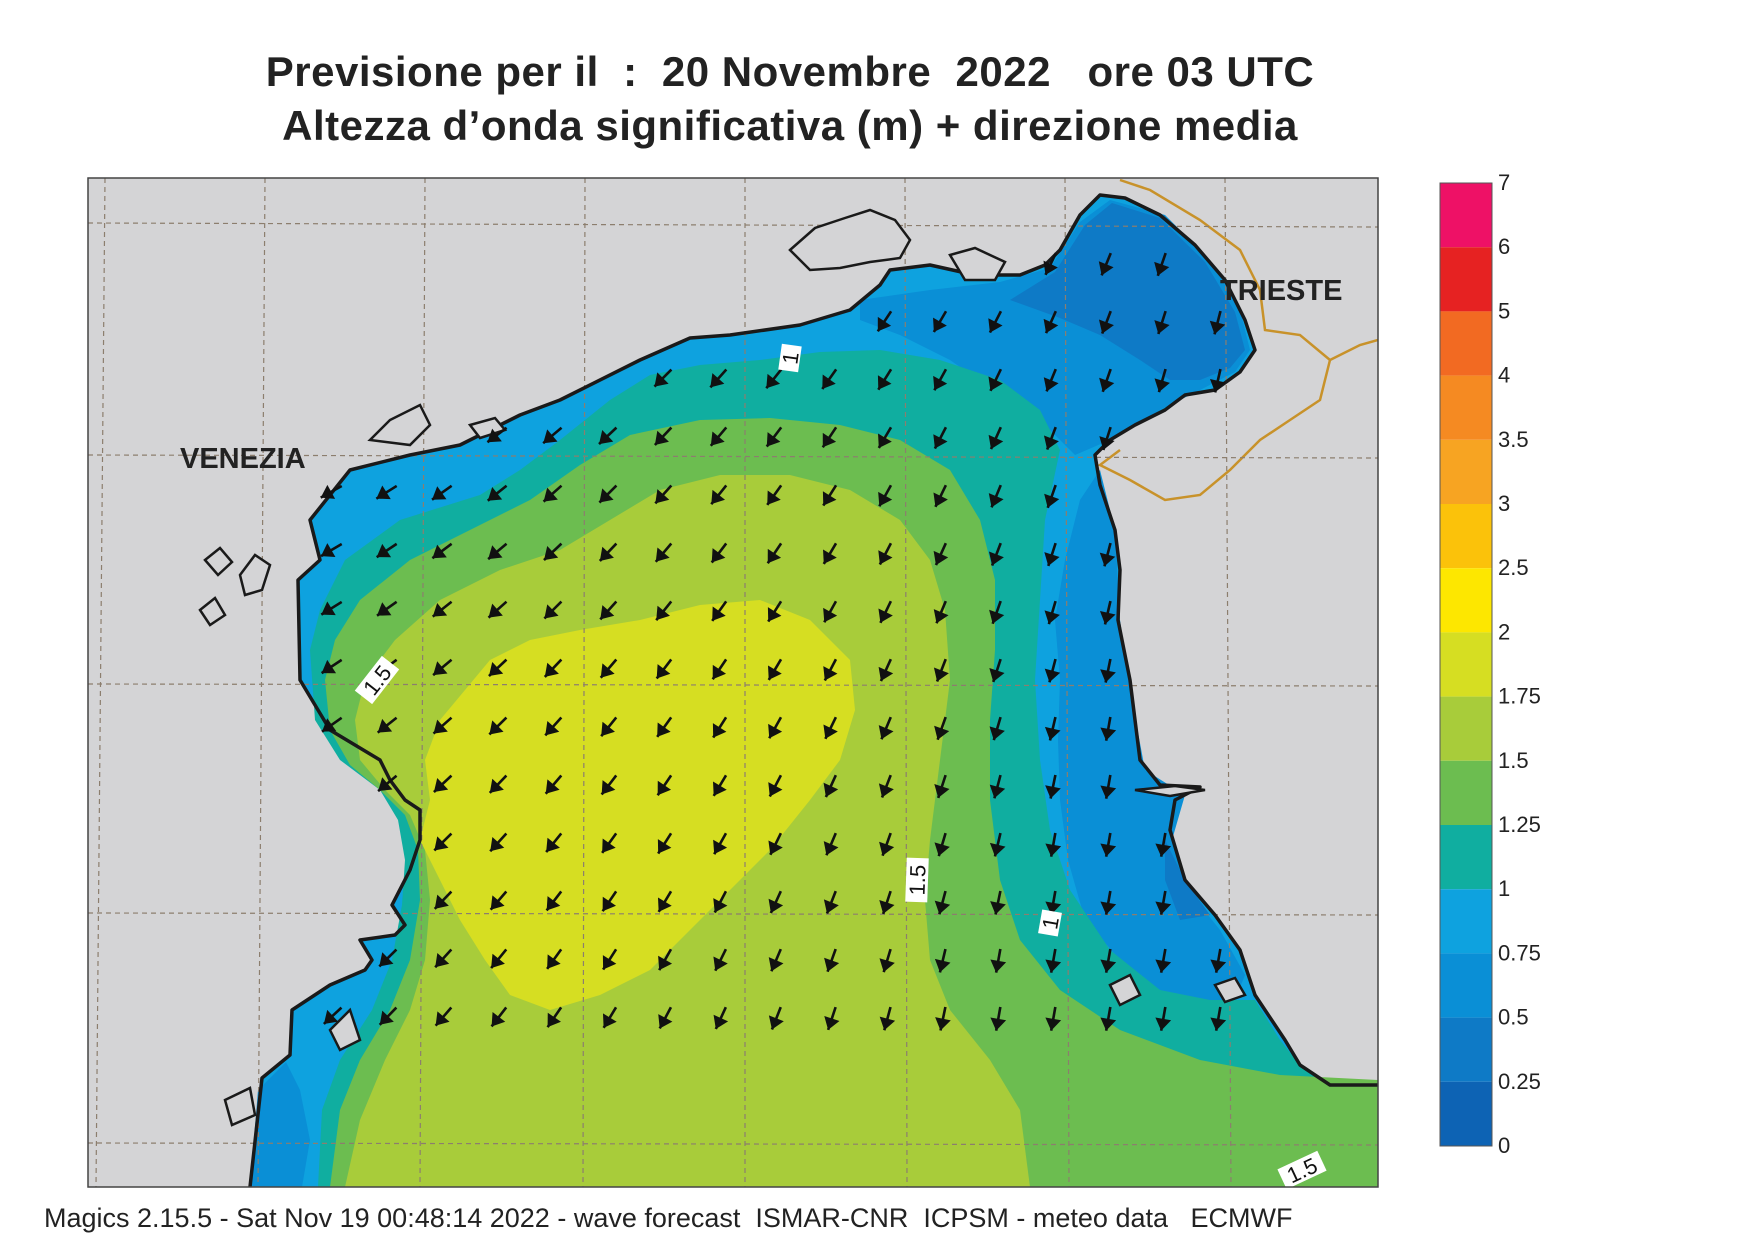 This screenshot has width=1755, height=1242. What do you see at coordinates (1281, 291) in the screenshot?
I see `place-label-trieste: TRIESTE` at bounding box center [1281, 291].